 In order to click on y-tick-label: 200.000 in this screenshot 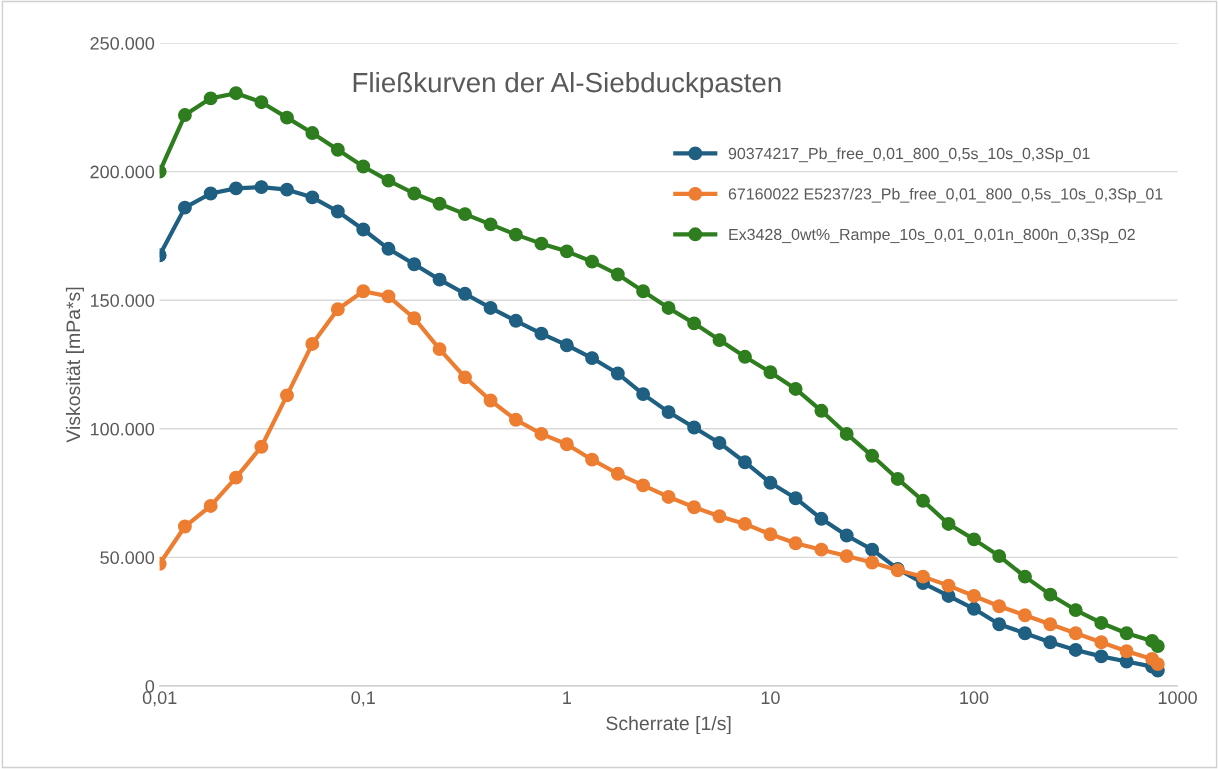, I will do `click(122, 172)`.